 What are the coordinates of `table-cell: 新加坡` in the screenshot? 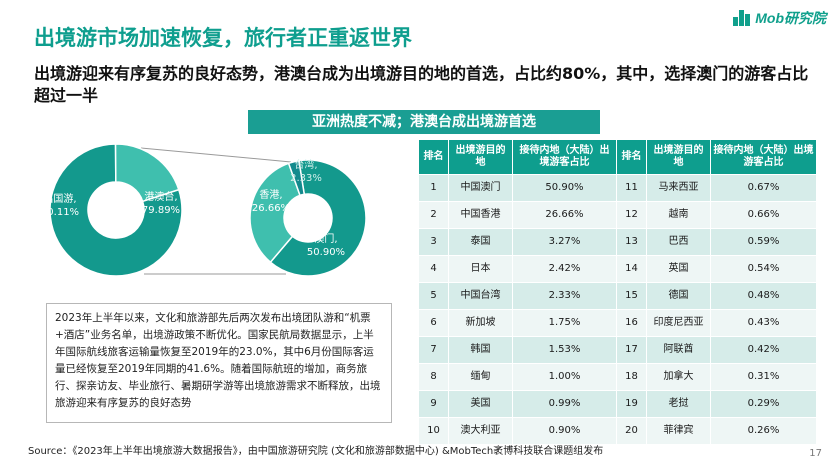 It's located at (480, 323).